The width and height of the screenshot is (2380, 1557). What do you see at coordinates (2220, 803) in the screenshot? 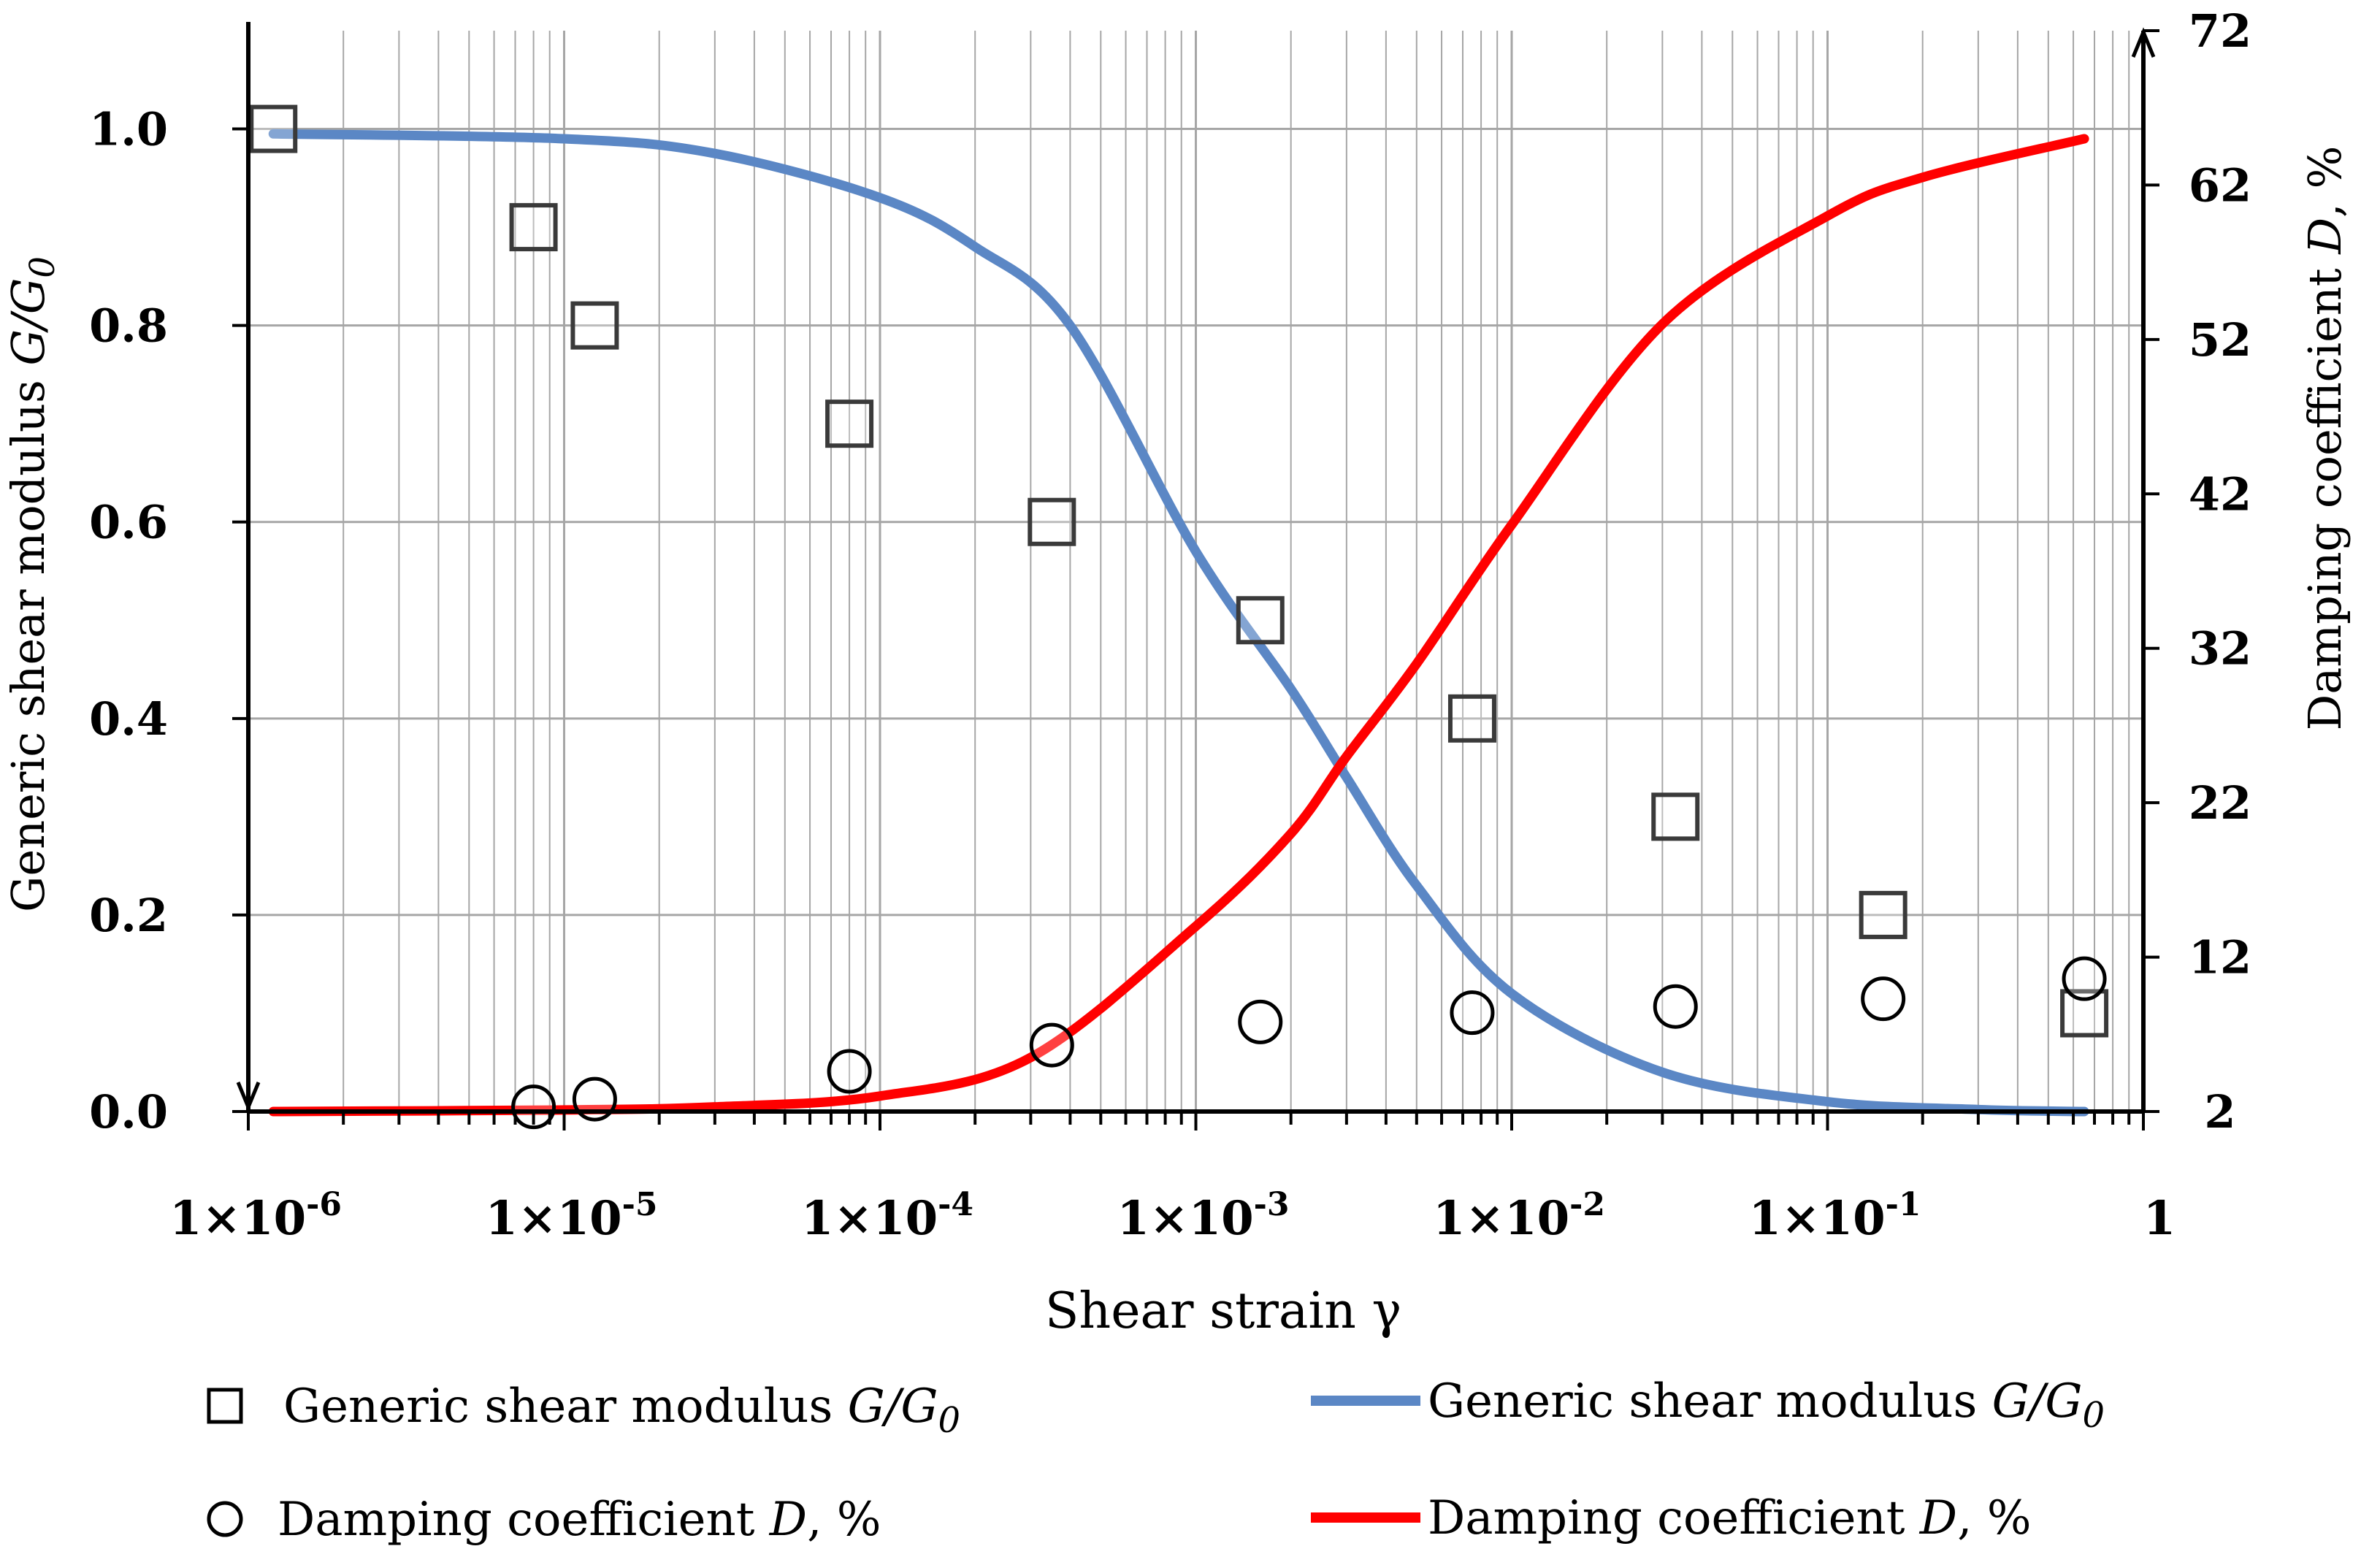
I see `y-right-tick-label: 22` at bounding box center [2220, 803].